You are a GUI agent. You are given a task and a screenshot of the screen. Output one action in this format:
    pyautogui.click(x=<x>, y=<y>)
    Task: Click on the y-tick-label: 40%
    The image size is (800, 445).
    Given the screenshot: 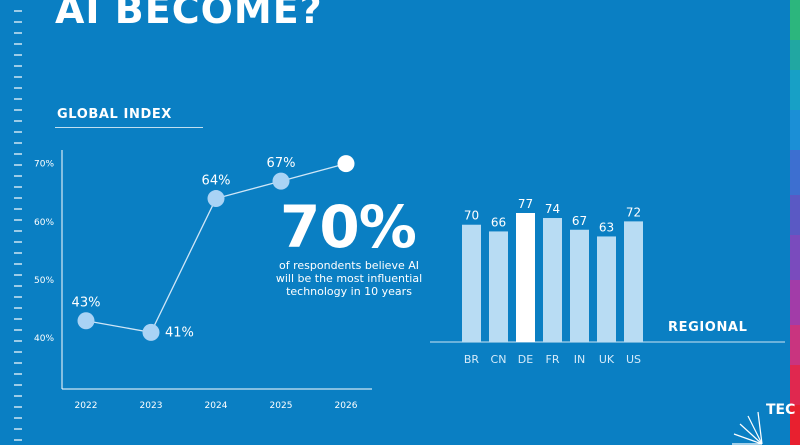 What is the action you would take?
    pyautogui.click(x=44, y=339)
    